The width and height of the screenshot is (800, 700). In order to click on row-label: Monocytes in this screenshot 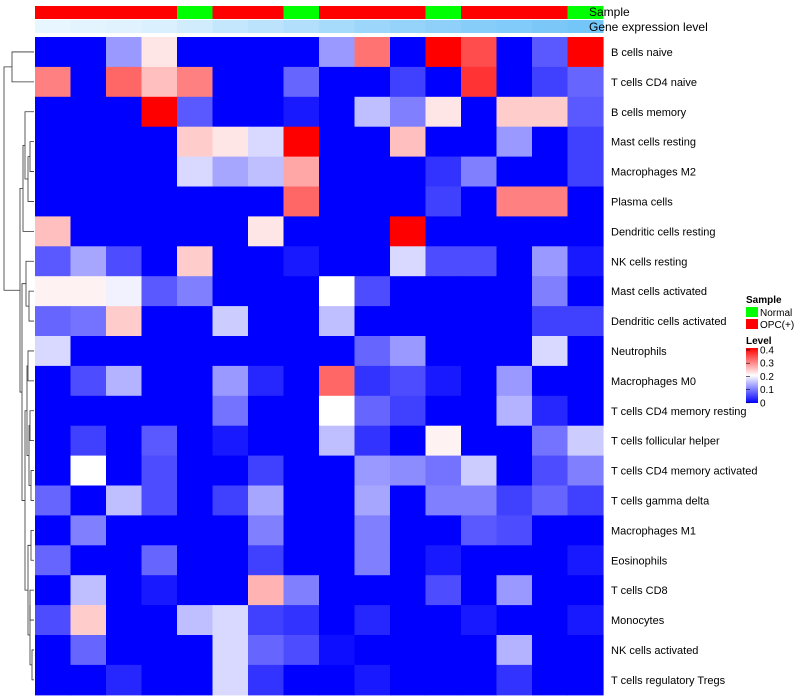, I will do `click(638, 621)`.